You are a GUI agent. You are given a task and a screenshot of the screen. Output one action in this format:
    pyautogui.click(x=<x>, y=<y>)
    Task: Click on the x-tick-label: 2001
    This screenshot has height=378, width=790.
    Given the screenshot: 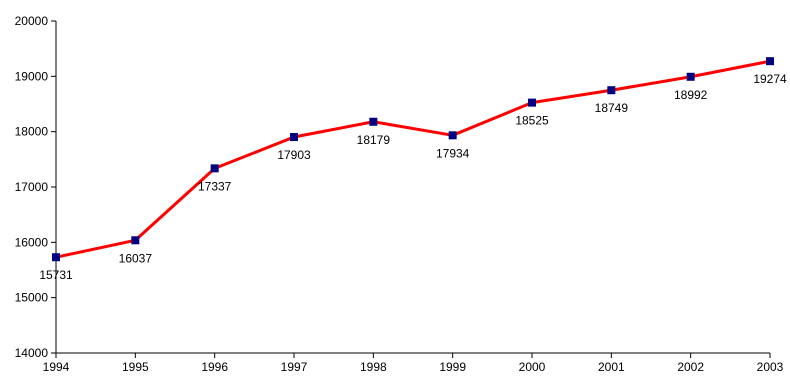 What is the action you would take?
    pyautogui.click(x=611, y=367)
    